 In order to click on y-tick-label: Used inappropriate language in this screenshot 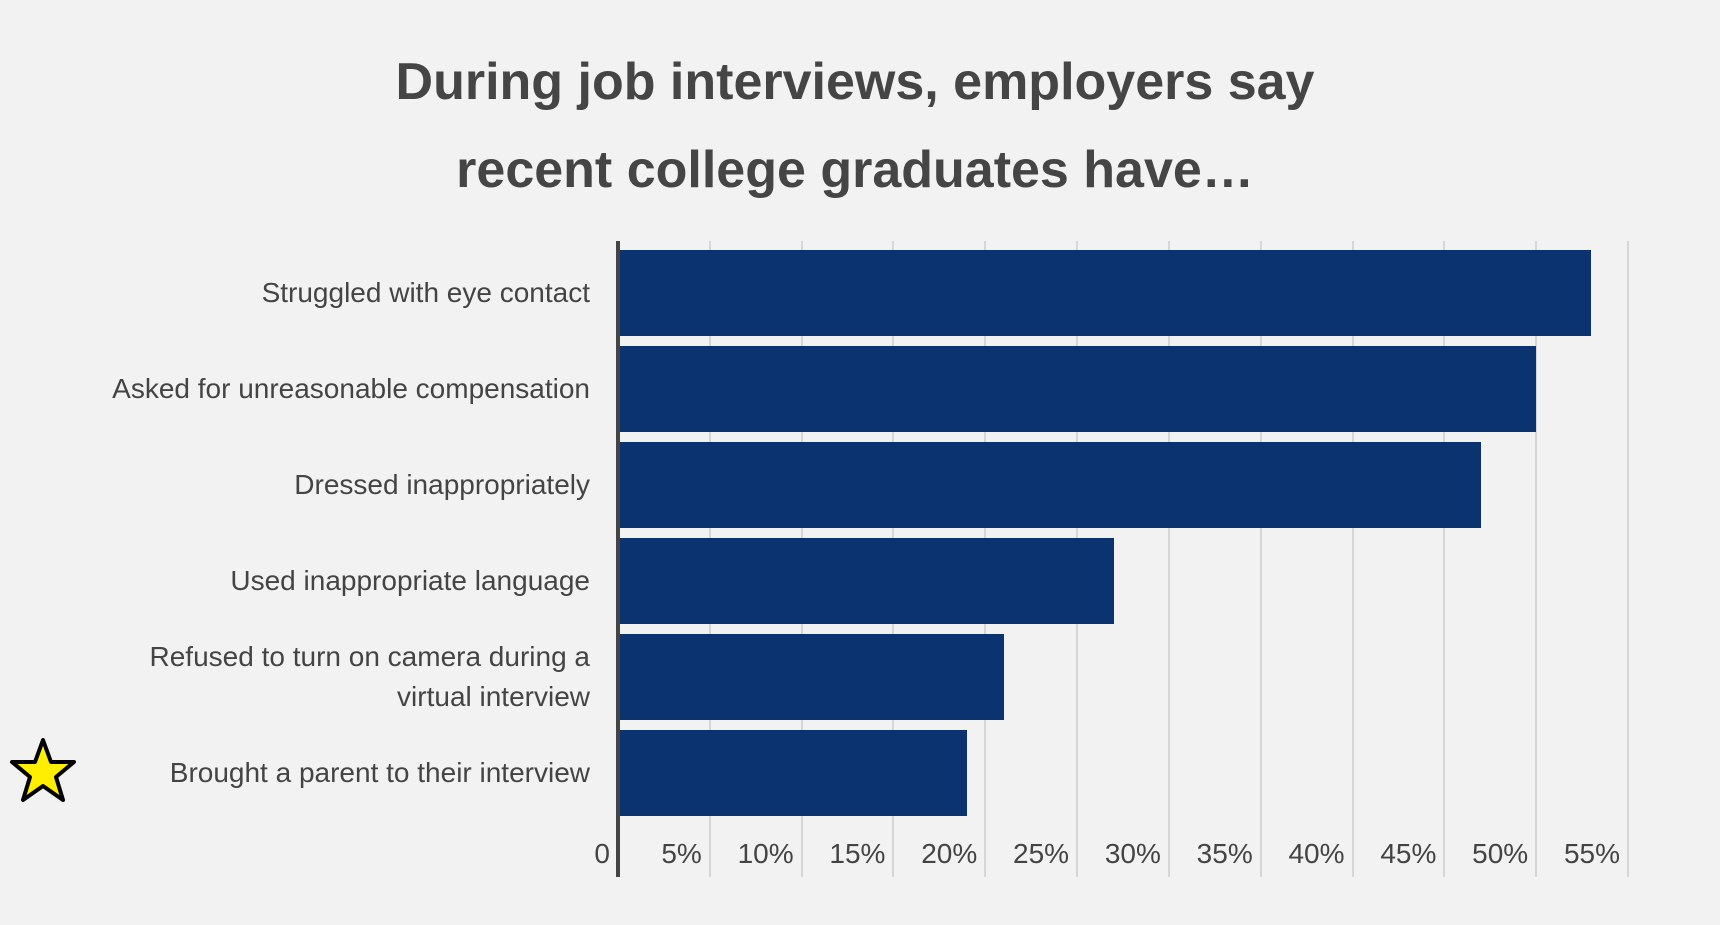, I will do `click(410, 580)`.